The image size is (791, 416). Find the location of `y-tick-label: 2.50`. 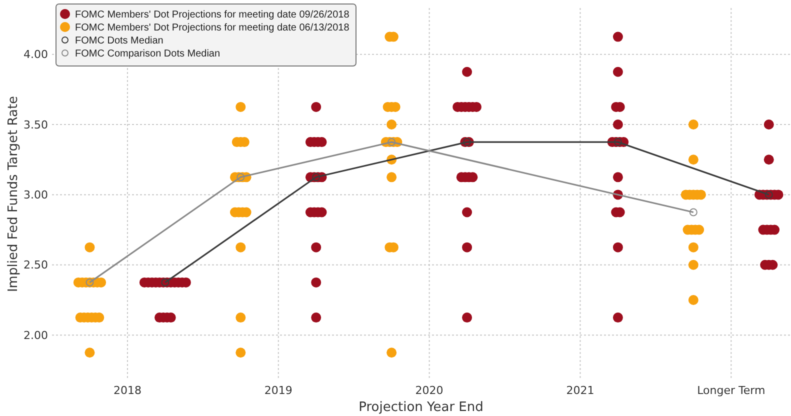

y-tick-label: 2.50 is located at coordinates (36, 265).